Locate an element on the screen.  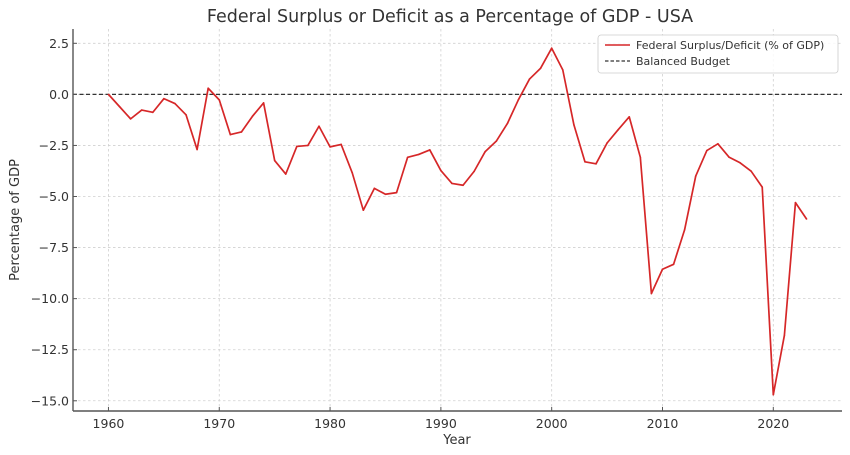
data-point-2008 is located at coordinates (640, 157).